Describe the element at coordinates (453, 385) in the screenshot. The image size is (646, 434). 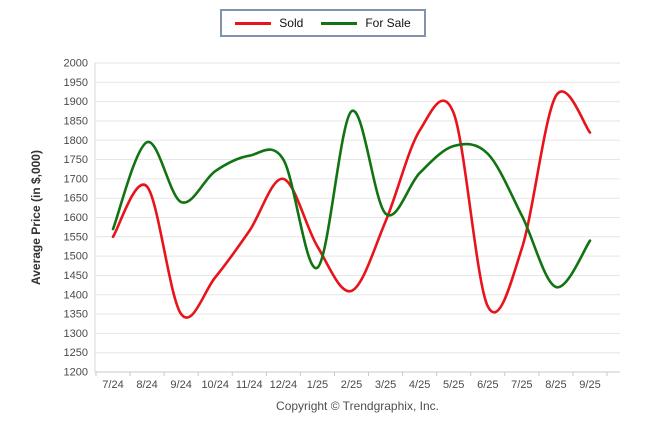
I see `x-tick-label: 5/25` at that location.